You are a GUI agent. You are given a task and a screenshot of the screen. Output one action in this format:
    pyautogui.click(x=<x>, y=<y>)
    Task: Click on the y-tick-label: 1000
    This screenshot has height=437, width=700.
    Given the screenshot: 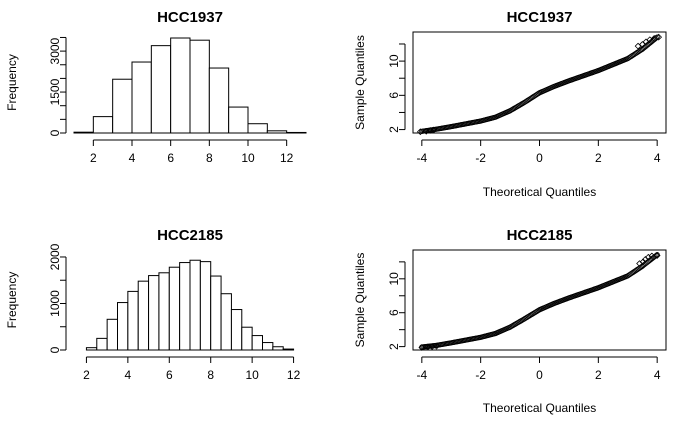 What is the action you would take?
    pyautogui.click(x=55, y=303)
    